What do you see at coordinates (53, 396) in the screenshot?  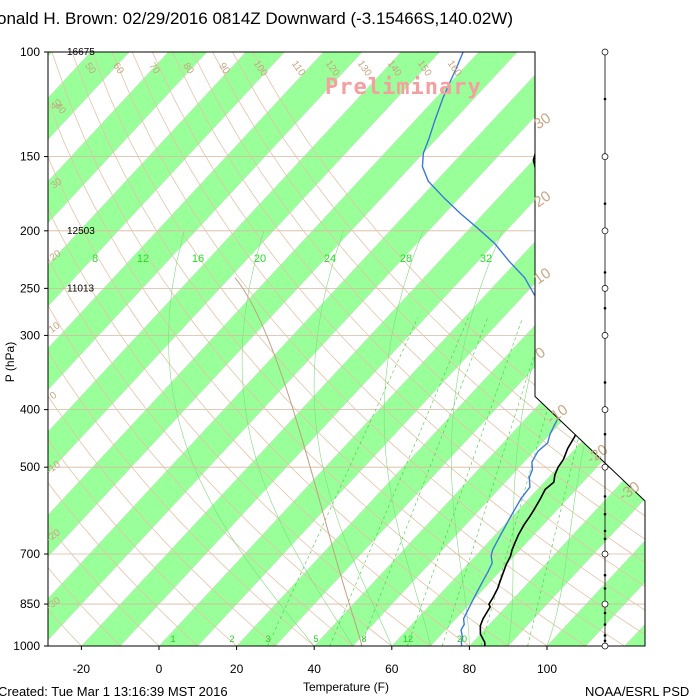 I see `theta-left-label: 0` at bounding box center [53, 396].